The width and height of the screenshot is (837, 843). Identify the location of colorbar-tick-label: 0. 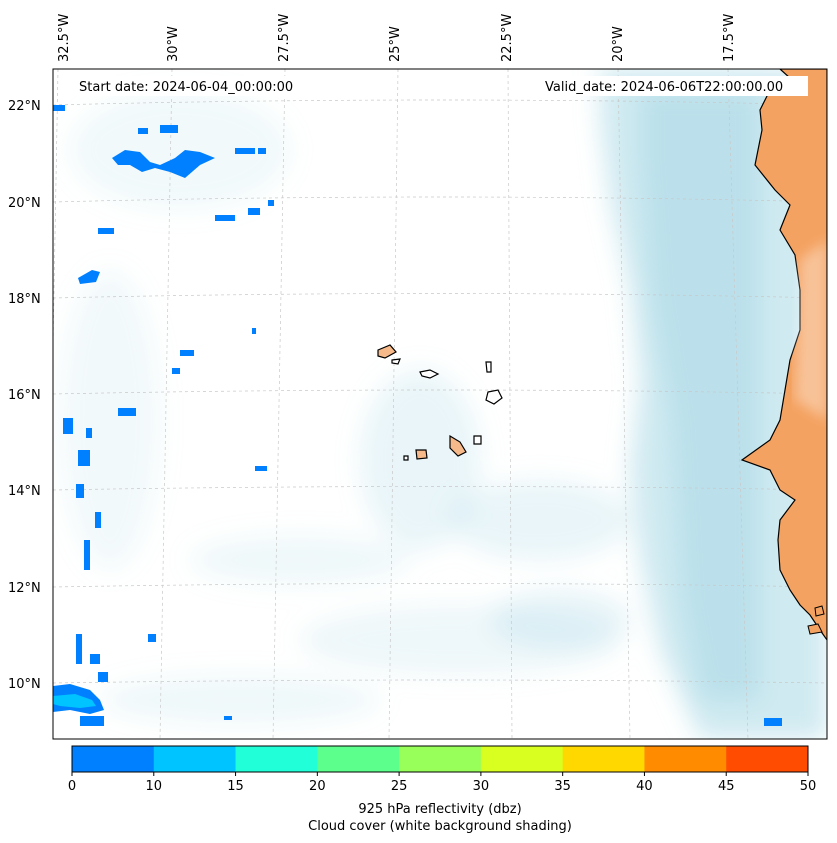
(72, 786).